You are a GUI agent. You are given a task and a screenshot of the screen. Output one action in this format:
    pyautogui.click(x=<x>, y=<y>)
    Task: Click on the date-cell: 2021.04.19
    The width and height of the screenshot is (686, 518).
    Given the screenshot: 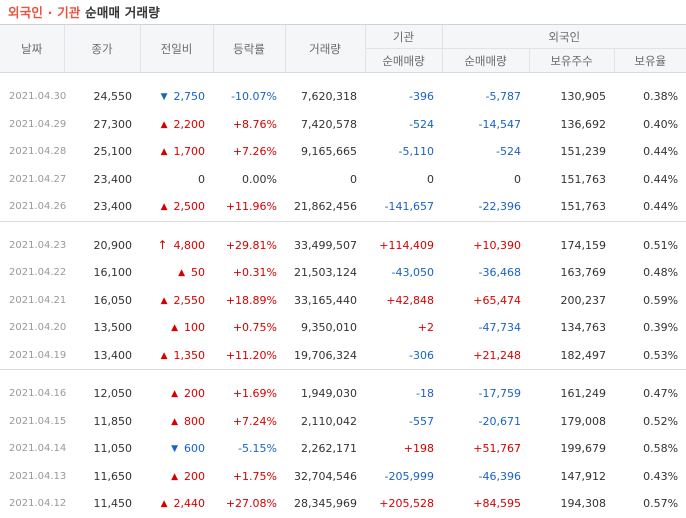 What is the action you would take?
    pyautogui.click(x=38, y=355)
    